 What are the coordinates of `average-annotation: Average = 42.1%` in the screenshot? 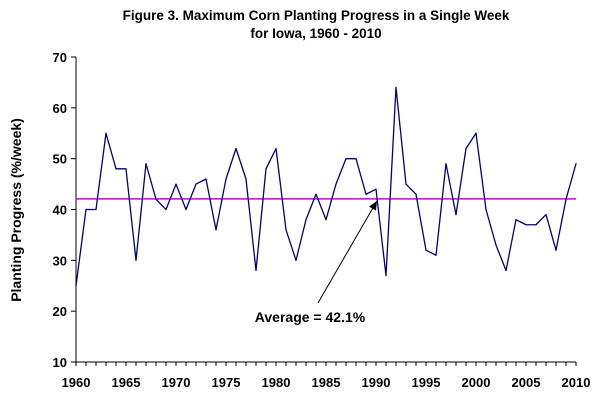 It's located at (310, 317).